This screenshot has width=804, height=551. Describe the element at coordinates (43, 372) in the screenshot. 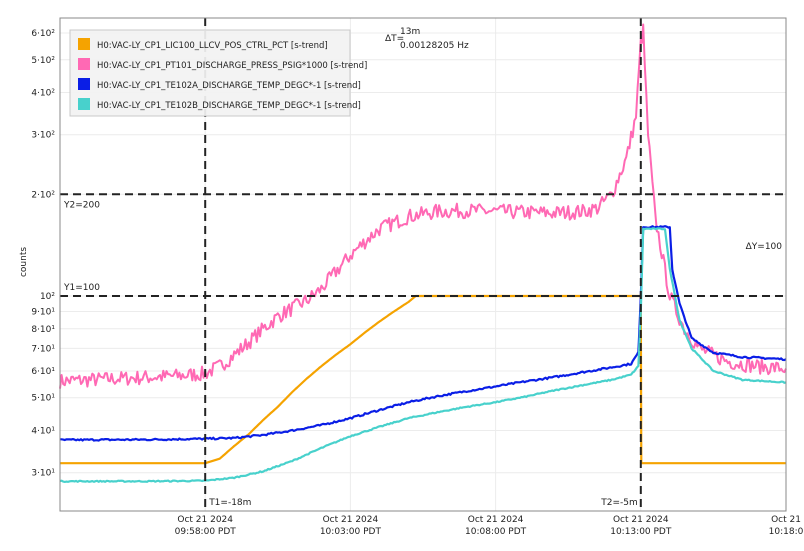

I see `y-tick-label: 6·10¹` at that location.